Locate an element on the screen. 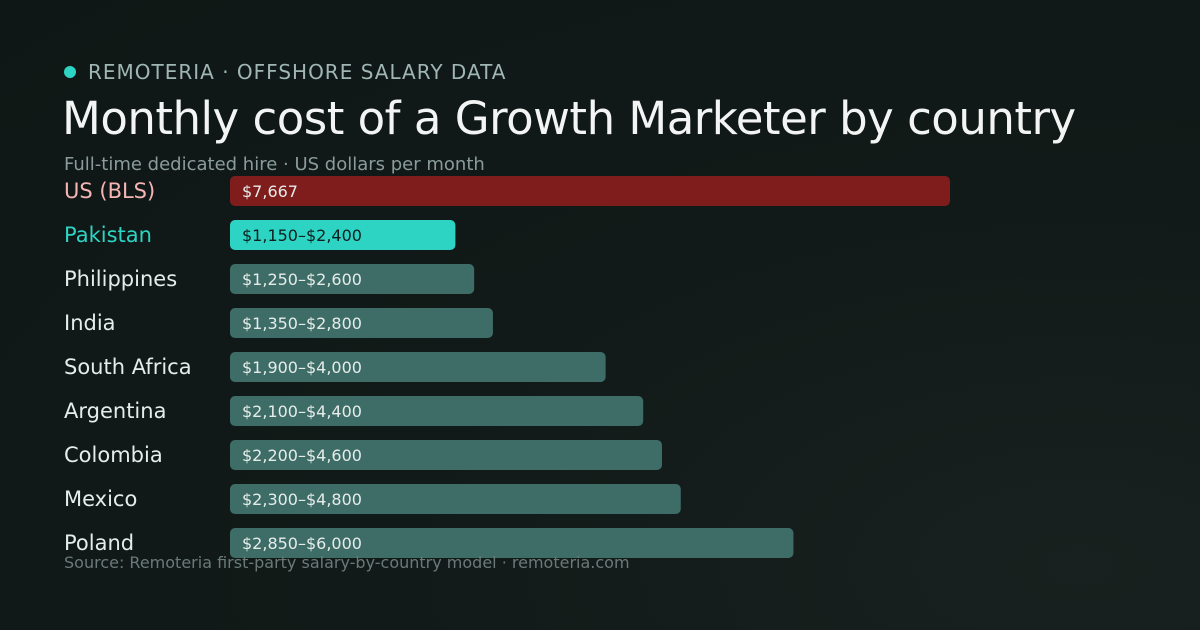 This screenshot has width=1200, height=630. value-label-philippines: $1,250–$2,600 is located at coordinates (302, 279).